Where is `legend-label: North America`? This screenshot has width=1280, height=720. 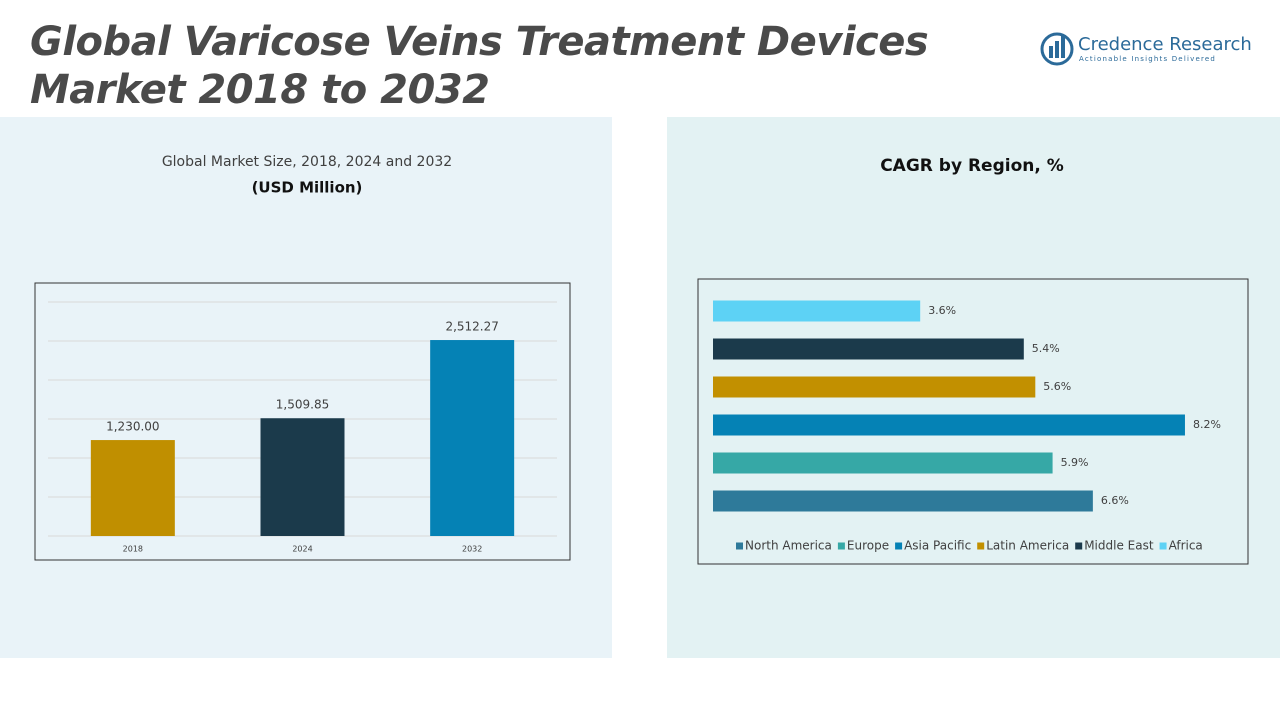
legend-label: North America is located at coordinates (788, 546).